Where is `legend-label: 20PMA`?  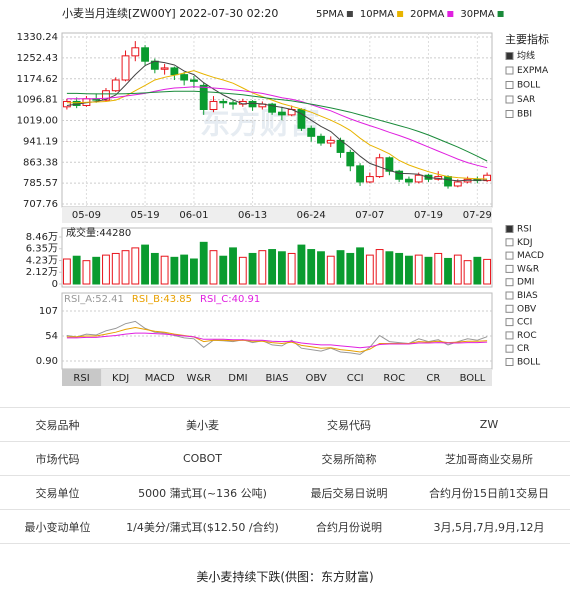 legend-label: 20PMA is located at coordinates (427, 14).